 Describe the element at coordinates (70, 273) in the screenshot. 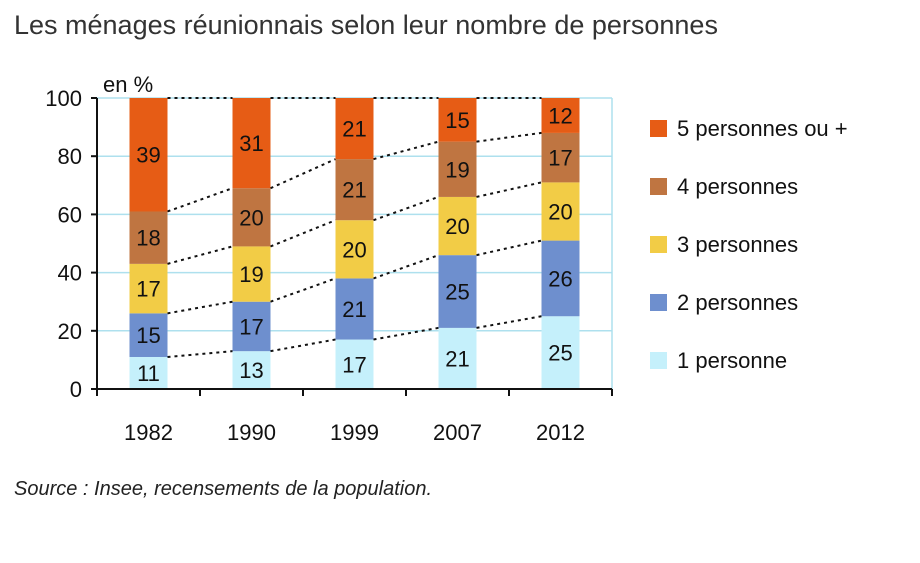

I see `y-tick-label: 40` at that location.